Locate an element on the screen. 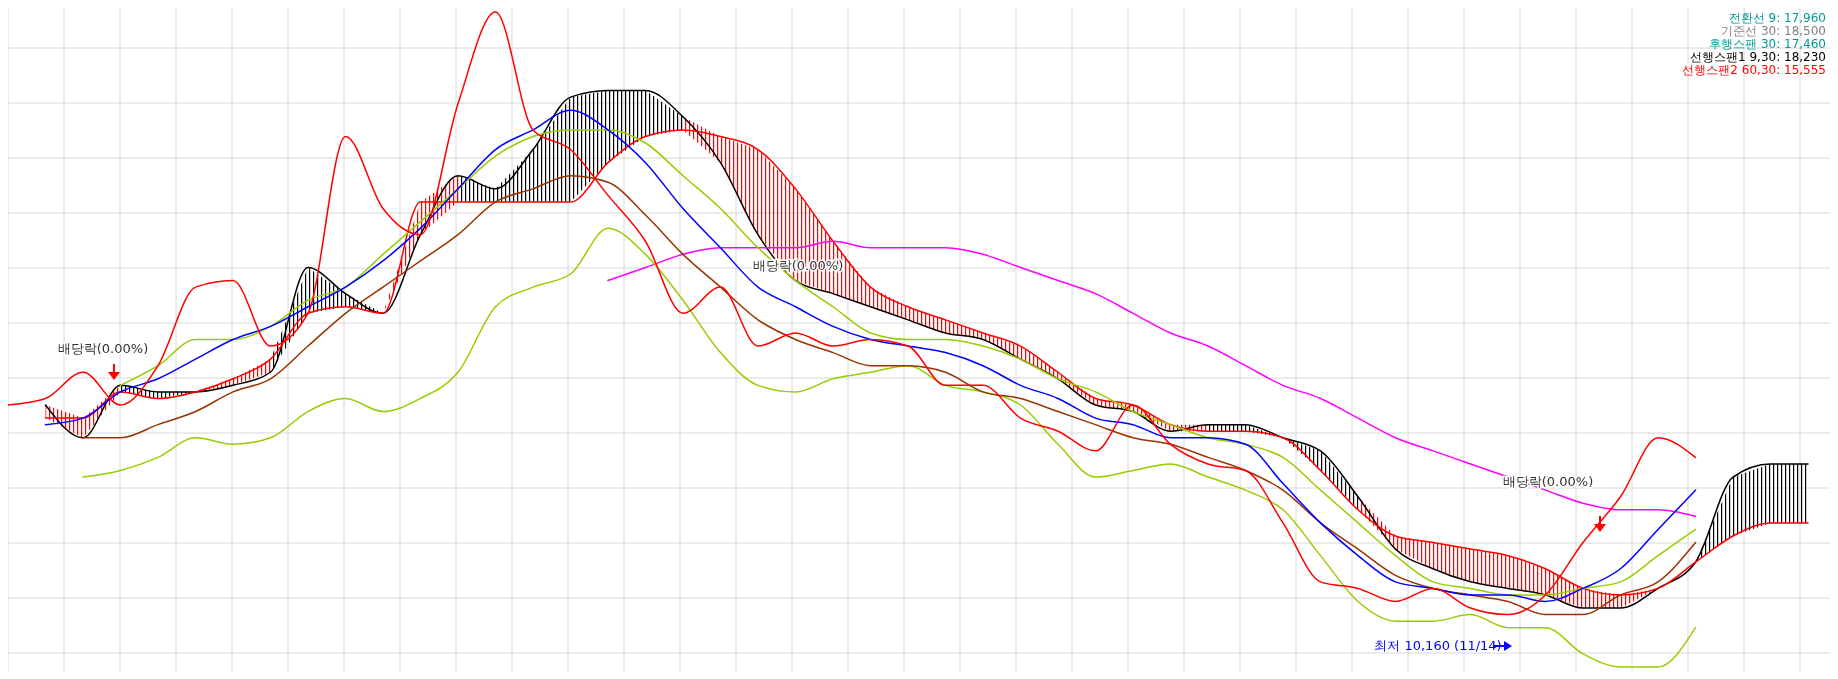  annotation: 후행스팬 30: 17,460 is located at coordinates (1767, 44).